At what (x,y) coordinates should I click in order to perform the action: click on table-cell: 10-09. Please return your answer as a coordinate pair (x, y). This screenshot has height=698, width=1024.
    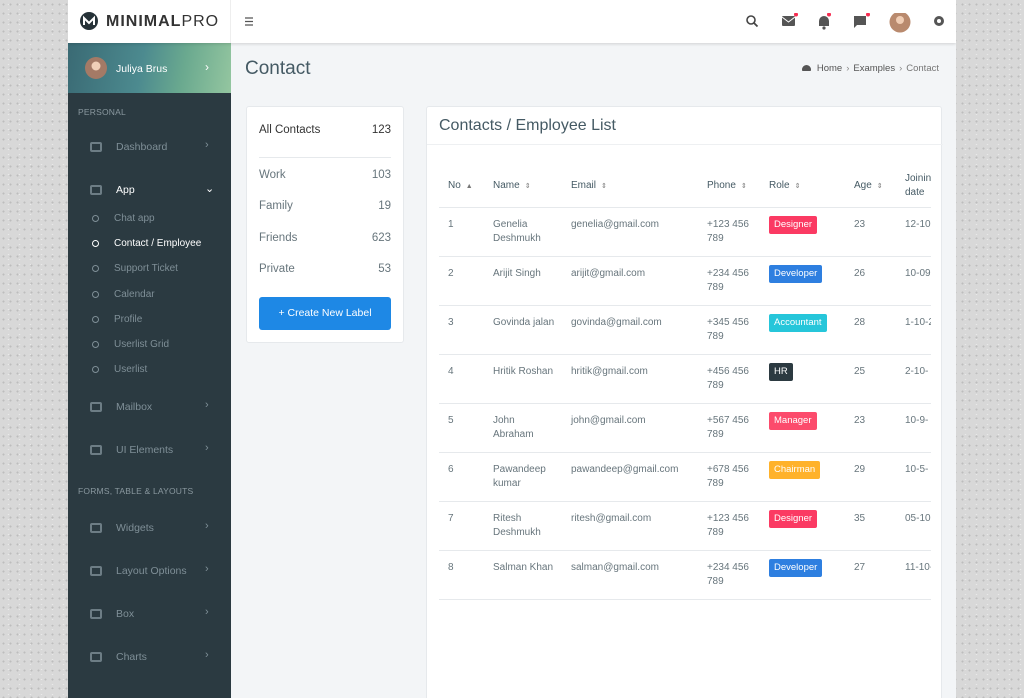
    Looking at the image, I should click on (913, 281).